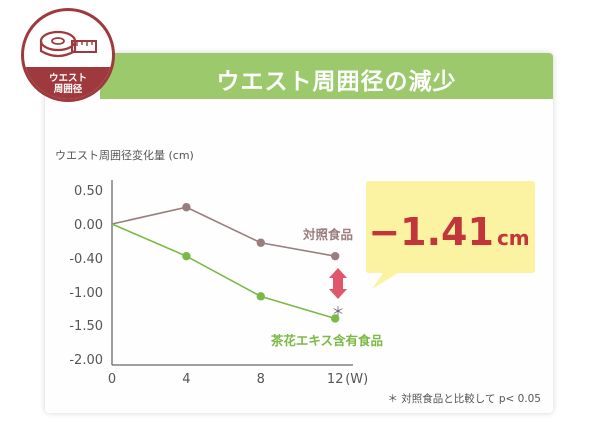  Describe the element at coordinates (88, 191) in the screenshot. I see `y-tick-label: 0.50` at that location.